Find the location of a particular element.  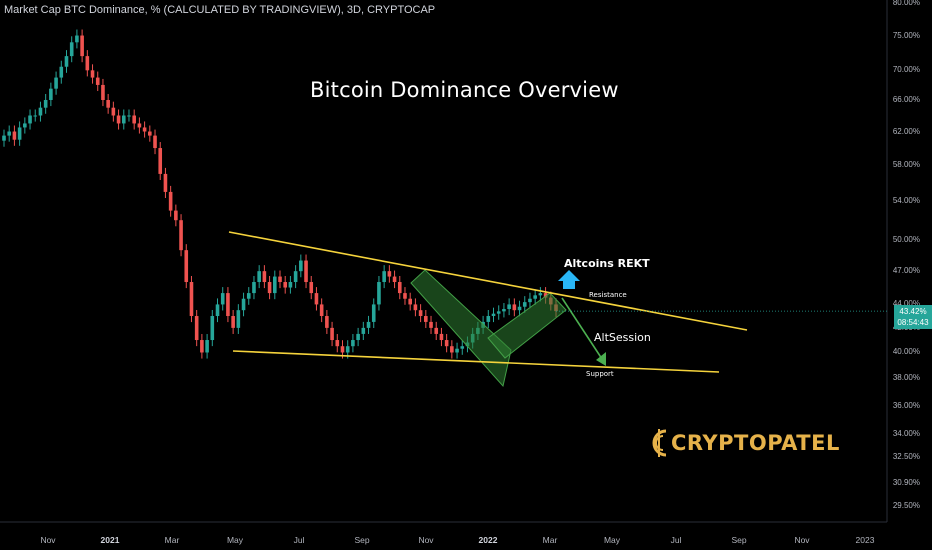

resistance-trendline is located at coordinates (488, 281).